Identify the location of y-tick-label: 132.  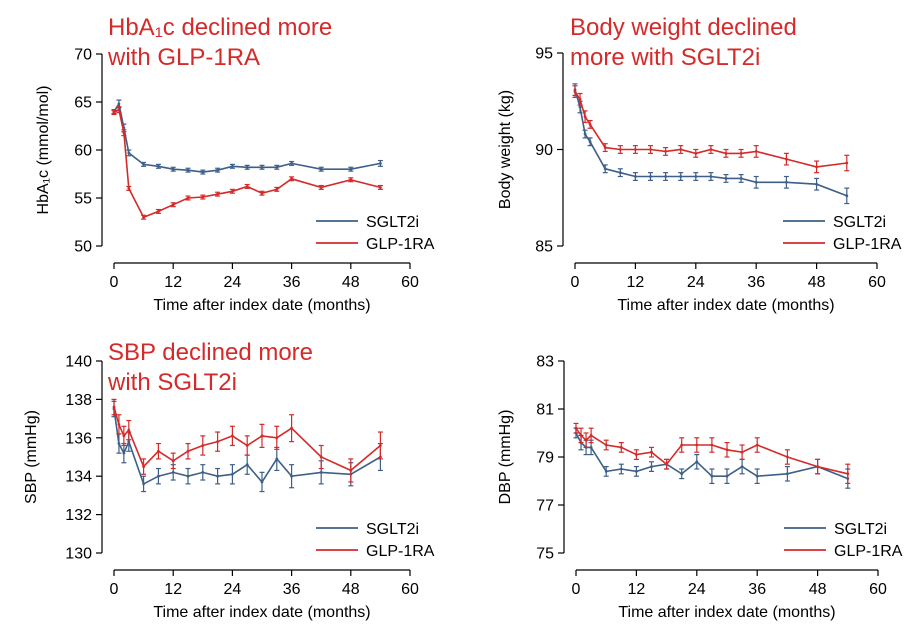
(78, 515).